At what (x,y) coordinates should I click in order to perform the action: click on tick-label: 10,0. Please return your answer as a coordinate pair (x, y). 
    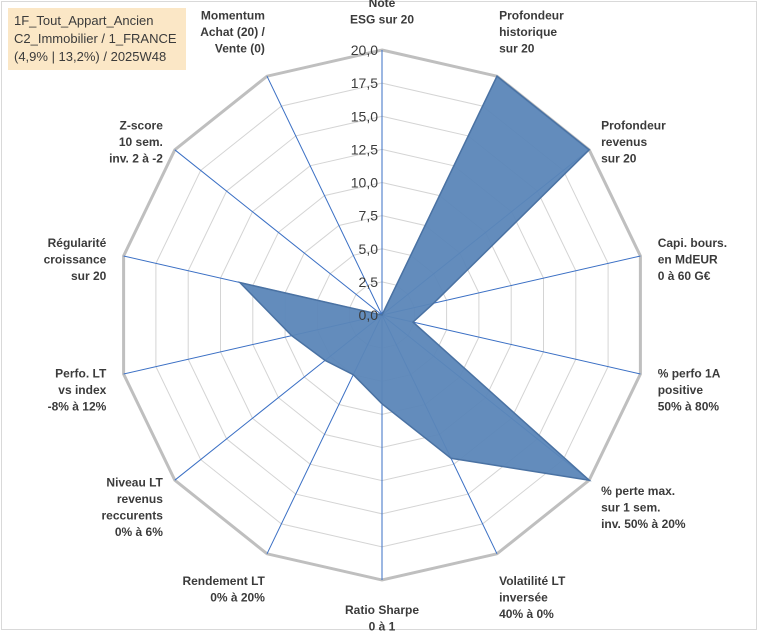
    Looking at the image, I should click on (364, 183).